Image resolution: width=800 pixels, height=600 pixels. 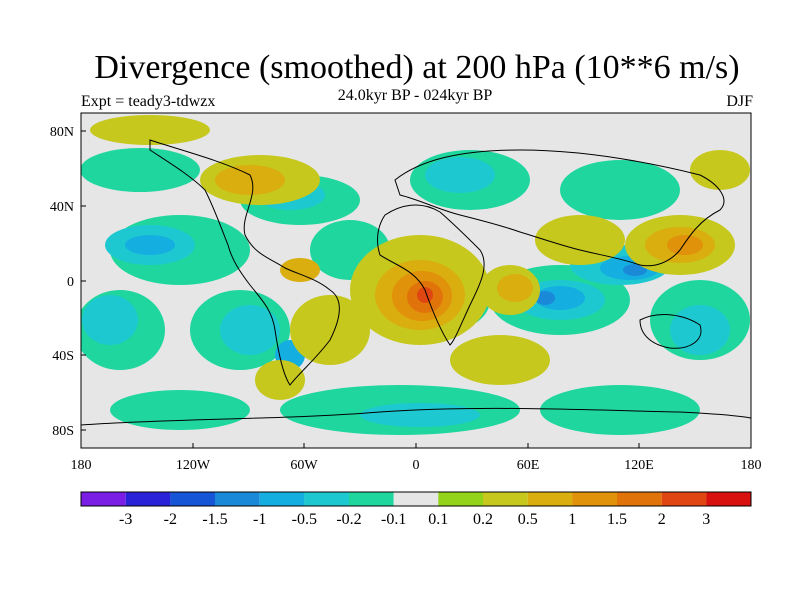 I want to click on lat-axis: 80N 40N 0 40S 80S, so click(x=68, y=282).